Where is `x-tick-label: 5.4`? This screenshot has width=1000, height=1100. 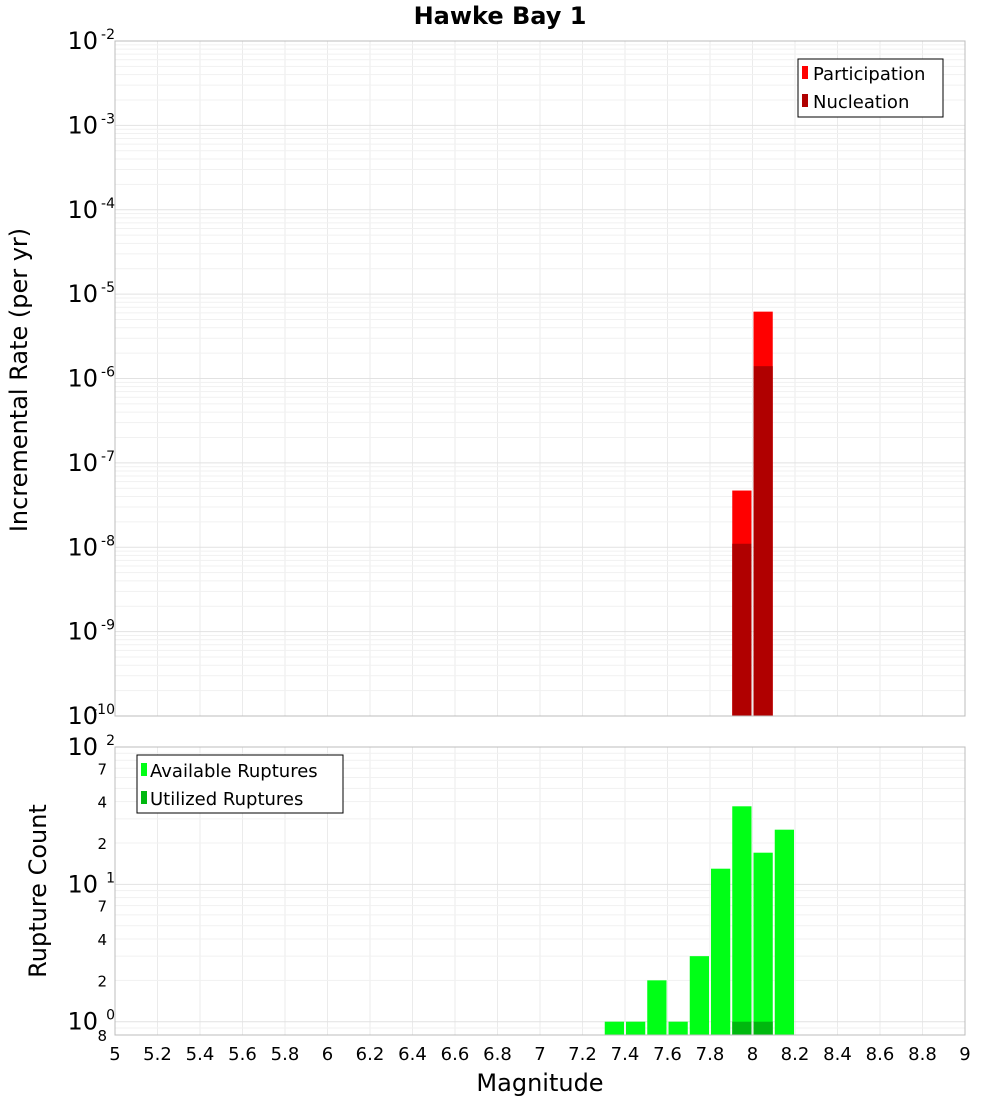
x-tick-label: 5.4 is located at coordinates (200, 1054).